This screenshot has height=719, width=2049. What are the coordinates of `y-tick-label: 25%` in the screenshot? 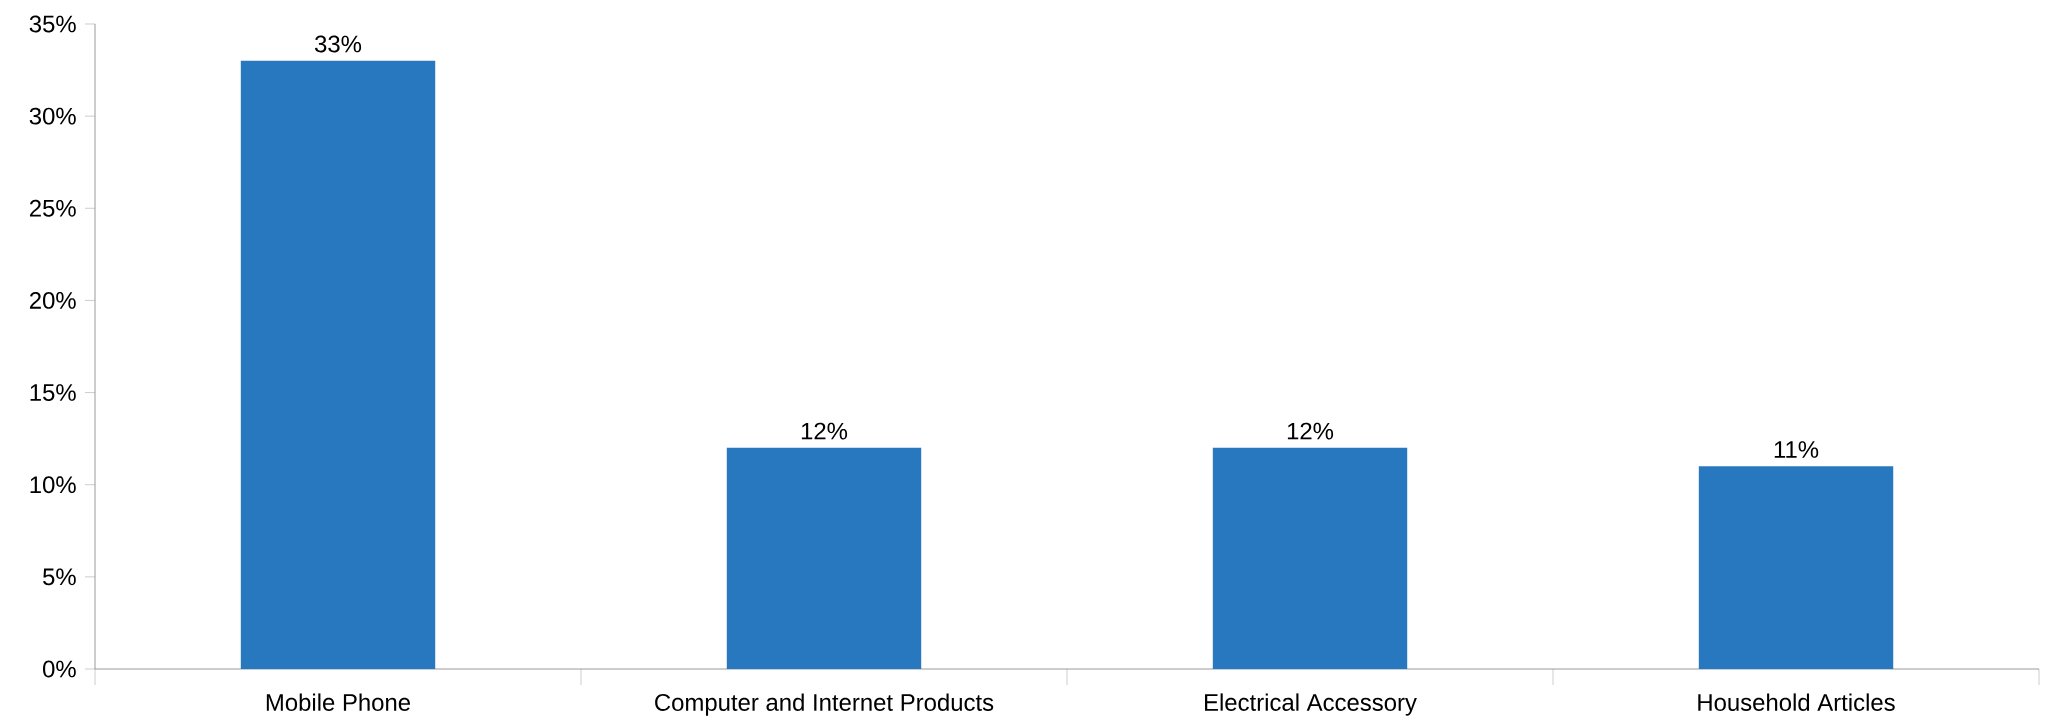 It's located at (52, 208).